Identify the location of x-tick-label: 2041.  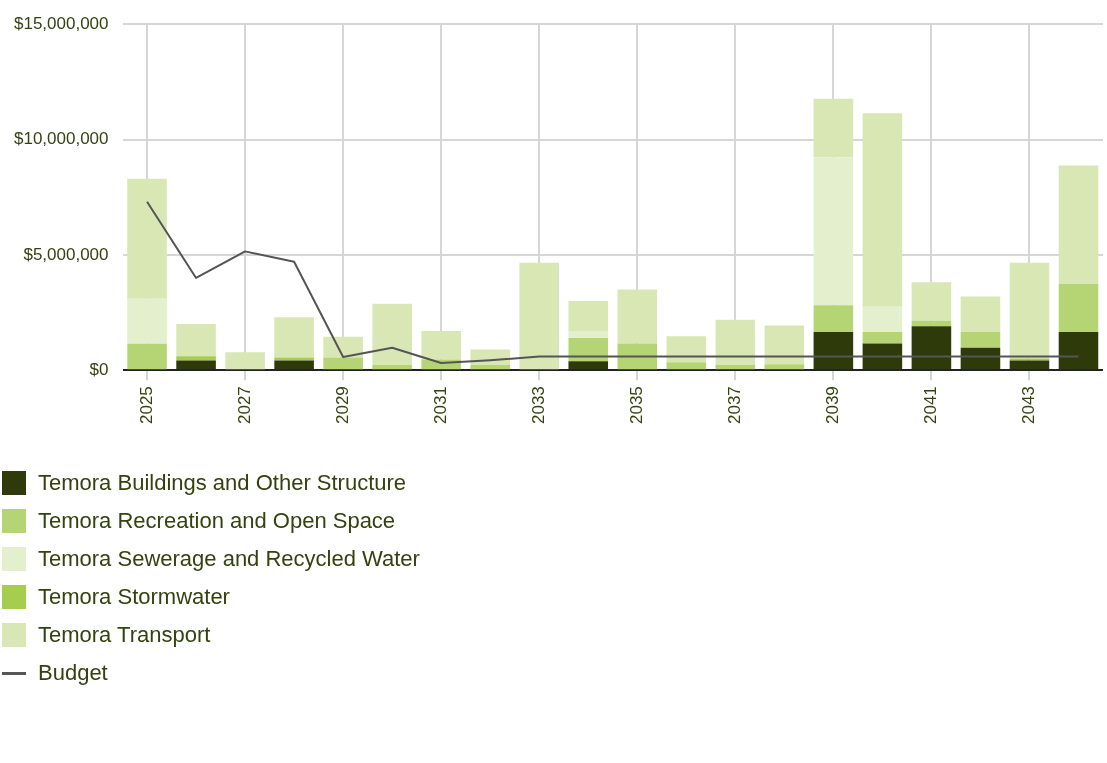
(931, 405).